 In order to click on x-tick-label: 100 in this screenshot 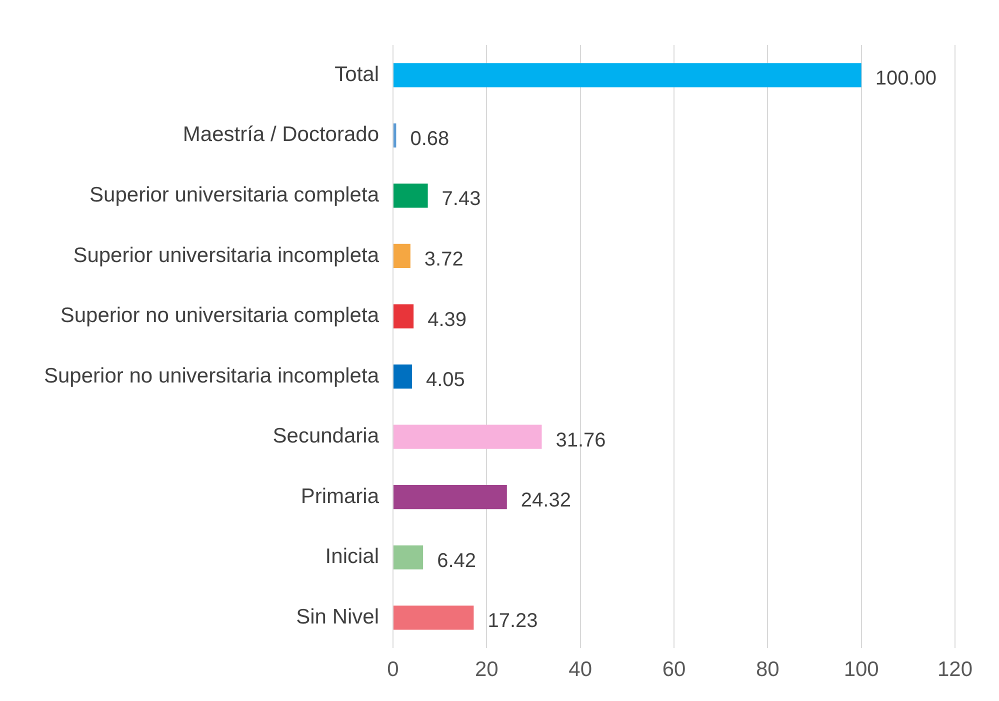, I will do `click(861, 670)`.